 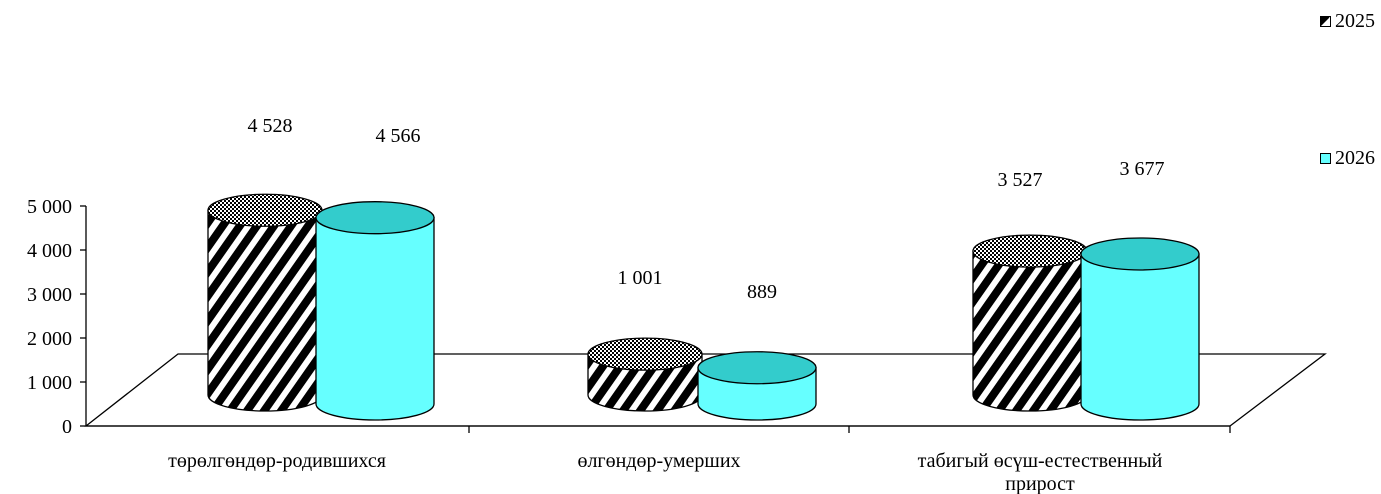 What do you see at coordinates (1040, 461) in the screenshot?
I see `x-category-label: табигый өсүш-естественный` at bounding box center [1040, 461].